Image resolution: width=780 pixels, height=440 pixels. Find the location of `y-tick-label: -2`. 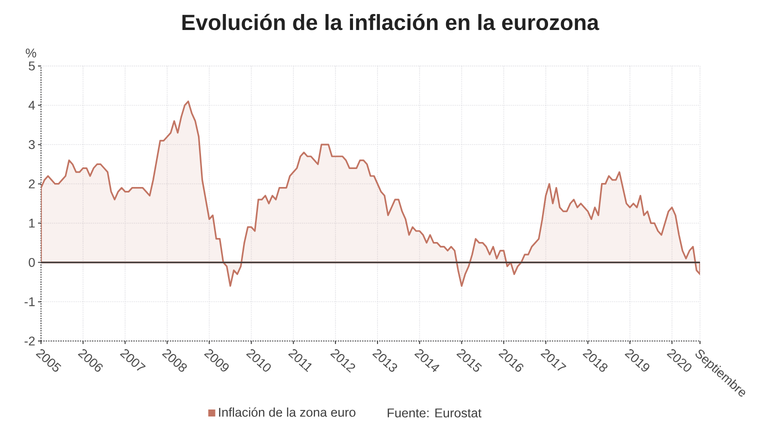

y-tick-label: -2 is located at coordinates (29, 341).